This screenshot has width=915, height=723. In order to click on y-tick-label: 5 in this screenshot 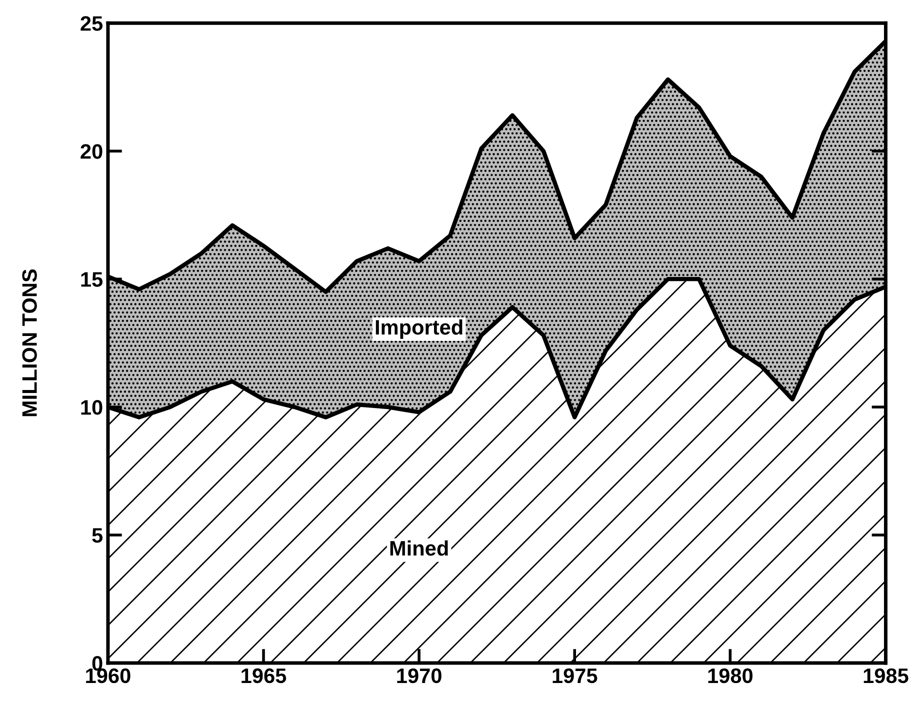, I will do `click(97, 535)`.